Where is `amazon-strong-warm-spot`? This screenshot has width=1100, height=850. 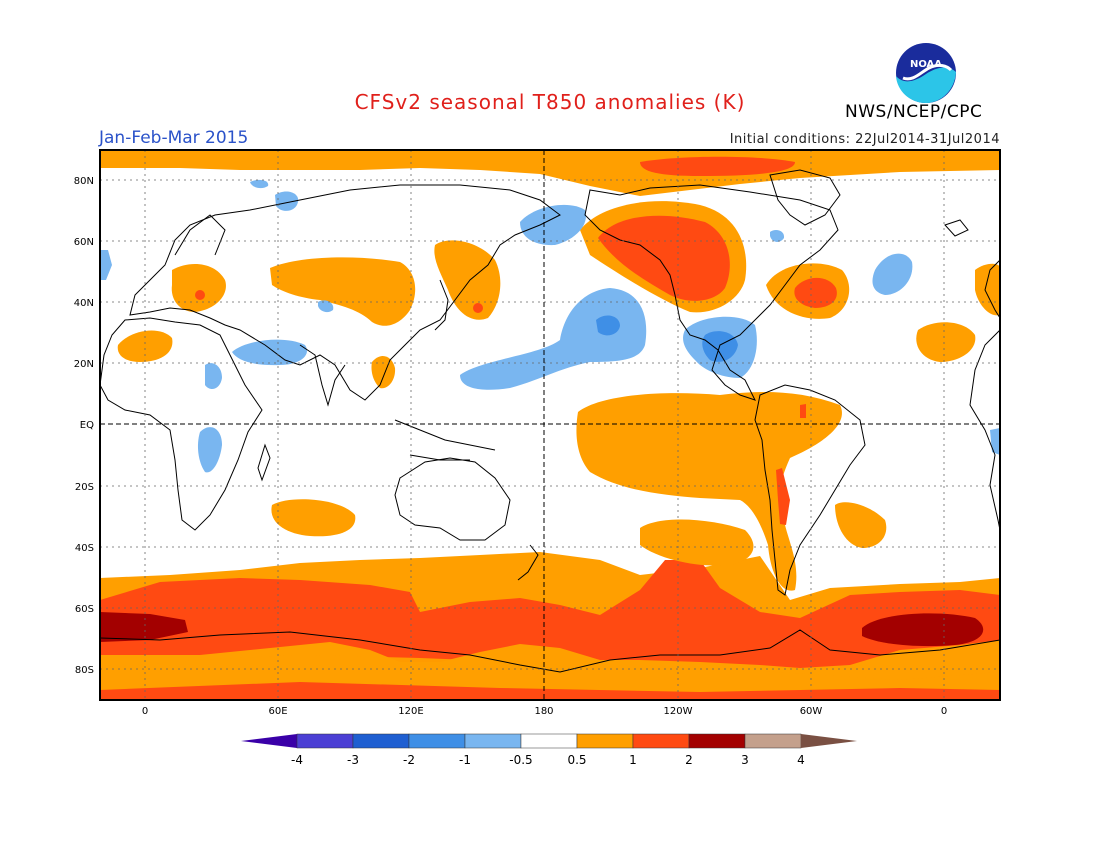 amazon-strong-warm-spot is located at coordinates (803, 411).